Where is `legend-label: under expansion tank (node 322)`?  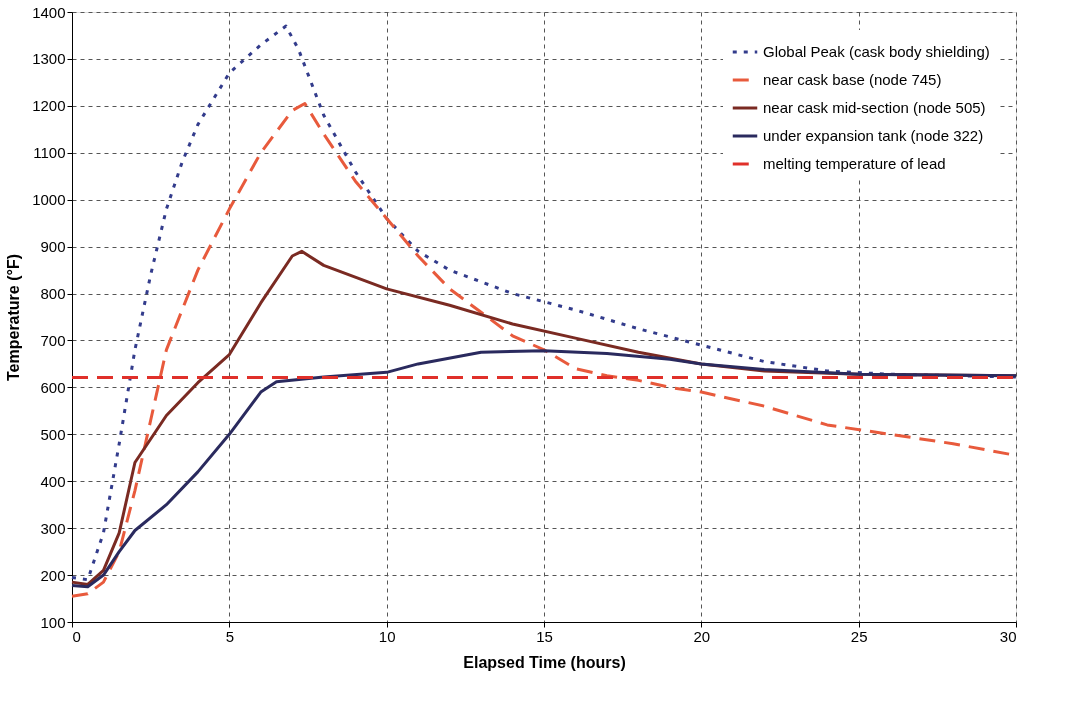 legend-label: under expansion tank (node 322) is located at coordinates (873, 135).